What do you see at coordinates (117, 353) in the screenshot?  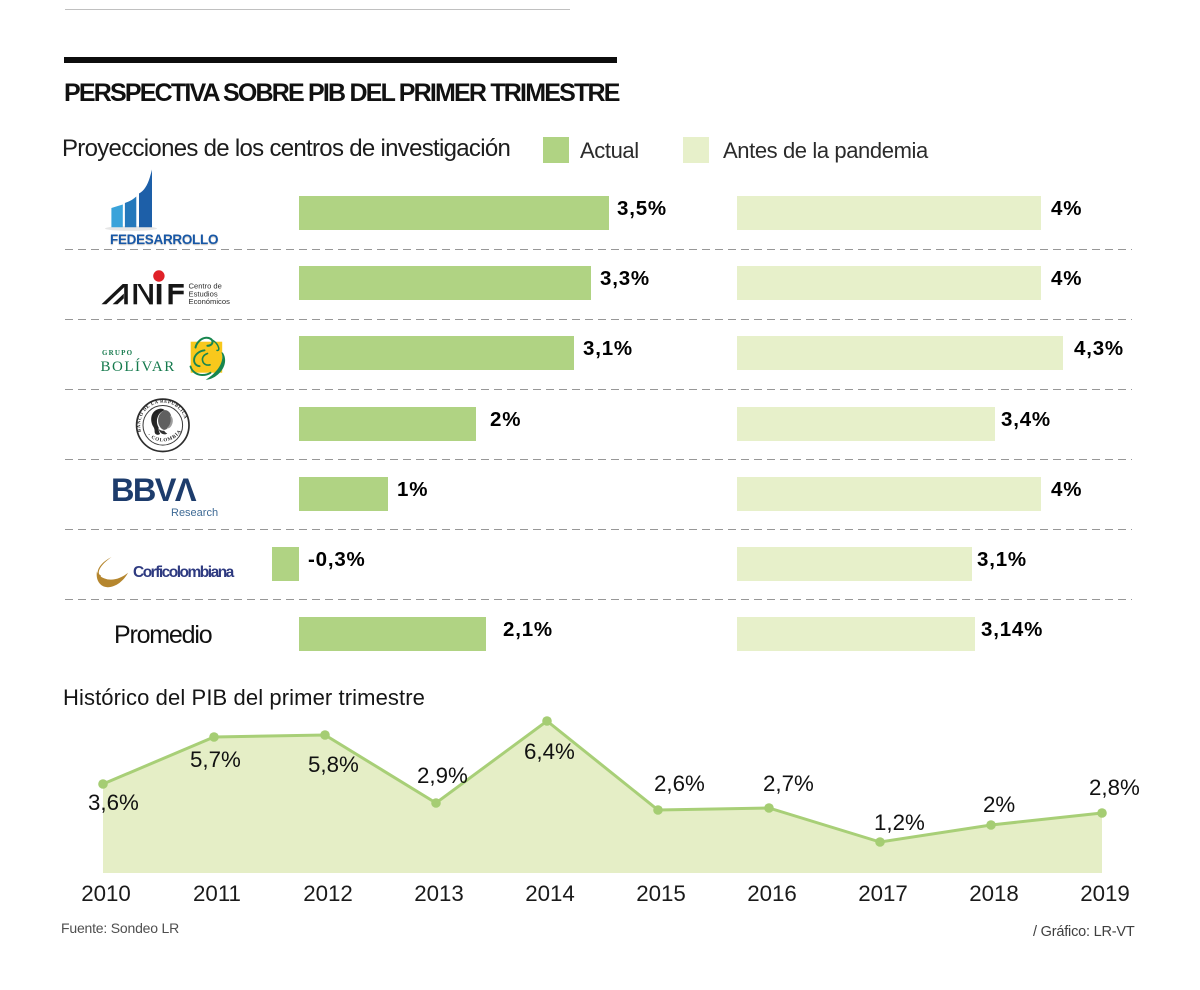 I see `svg-text: GRUPO` at bounding box center [117, 353].